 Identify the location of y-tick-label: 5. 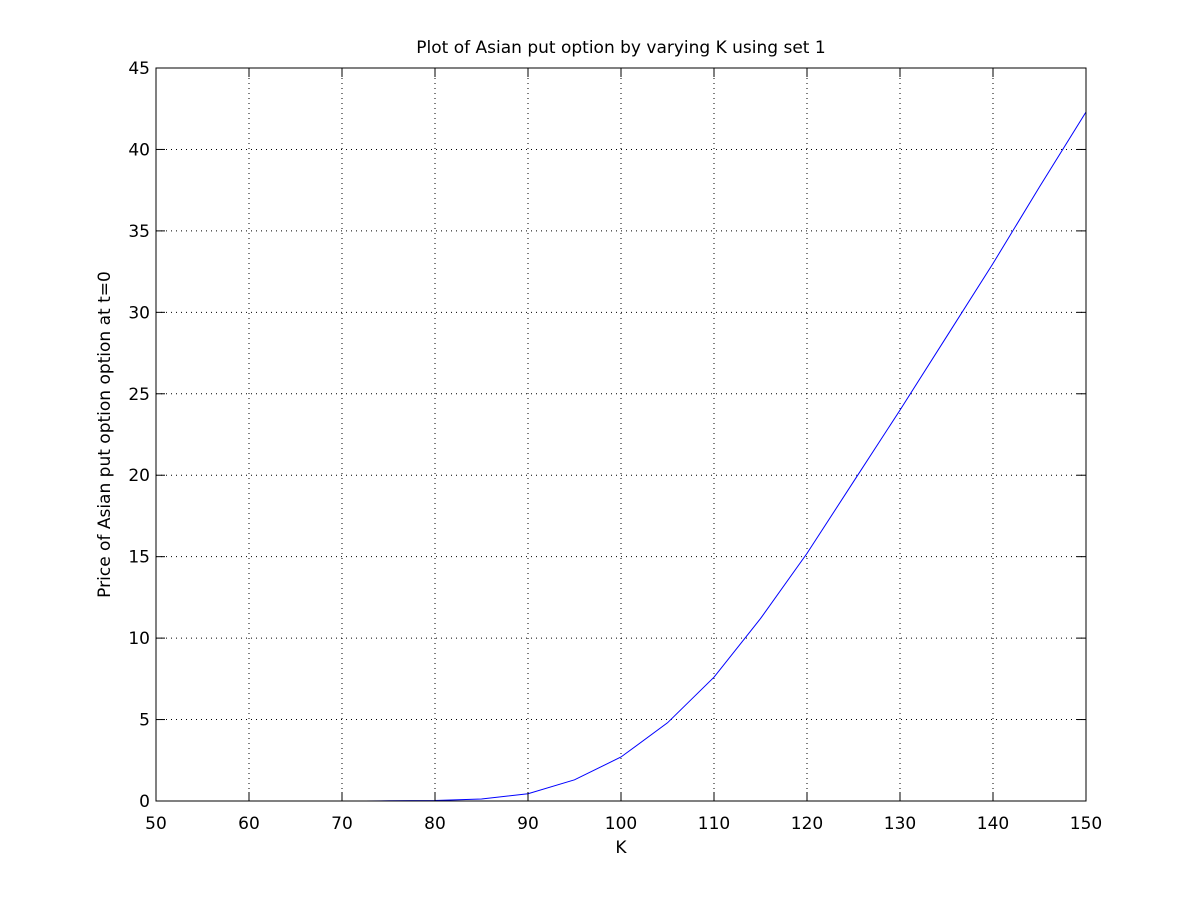
(144, 721).